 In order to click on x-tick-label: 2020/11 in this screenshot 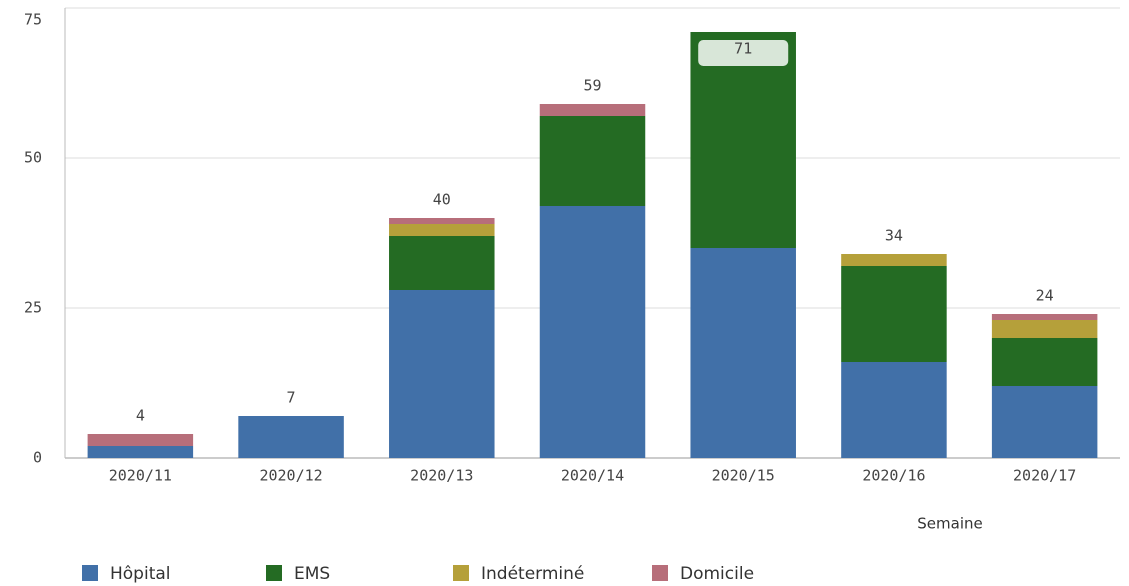, I will do `click(140, 476)`.